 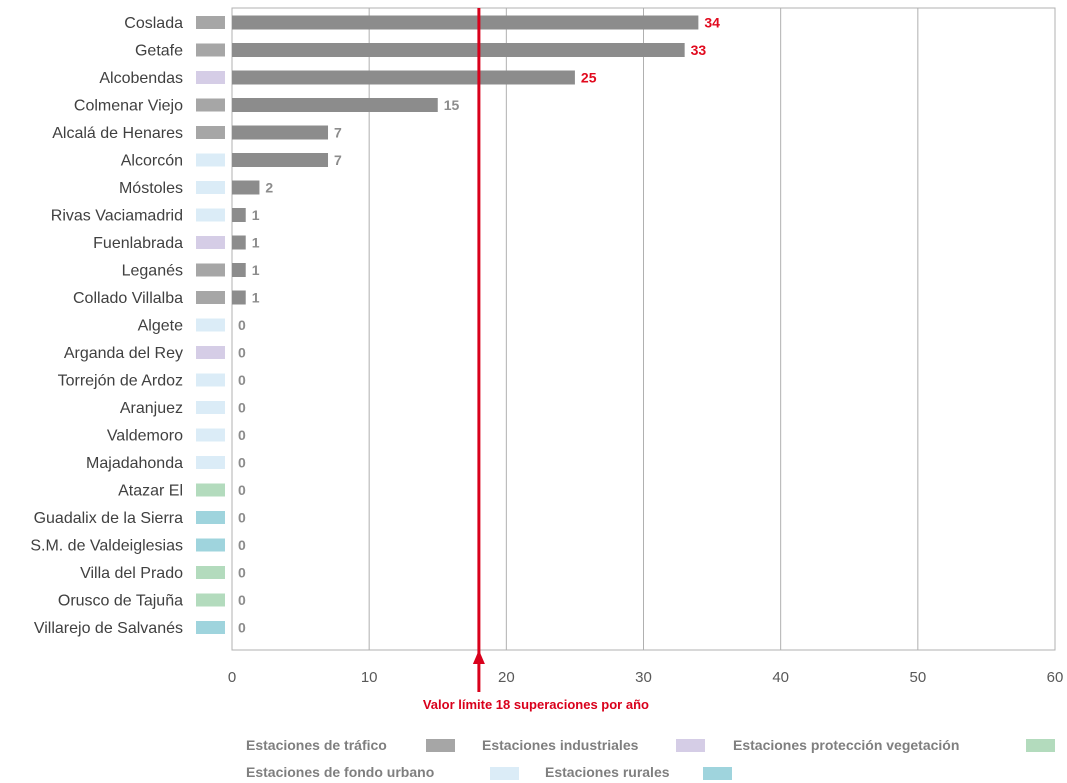 What do you see at coordinates (159, 51) in the screenshot?
I see `category-label: Getafe` at bounding box center [159, 51].